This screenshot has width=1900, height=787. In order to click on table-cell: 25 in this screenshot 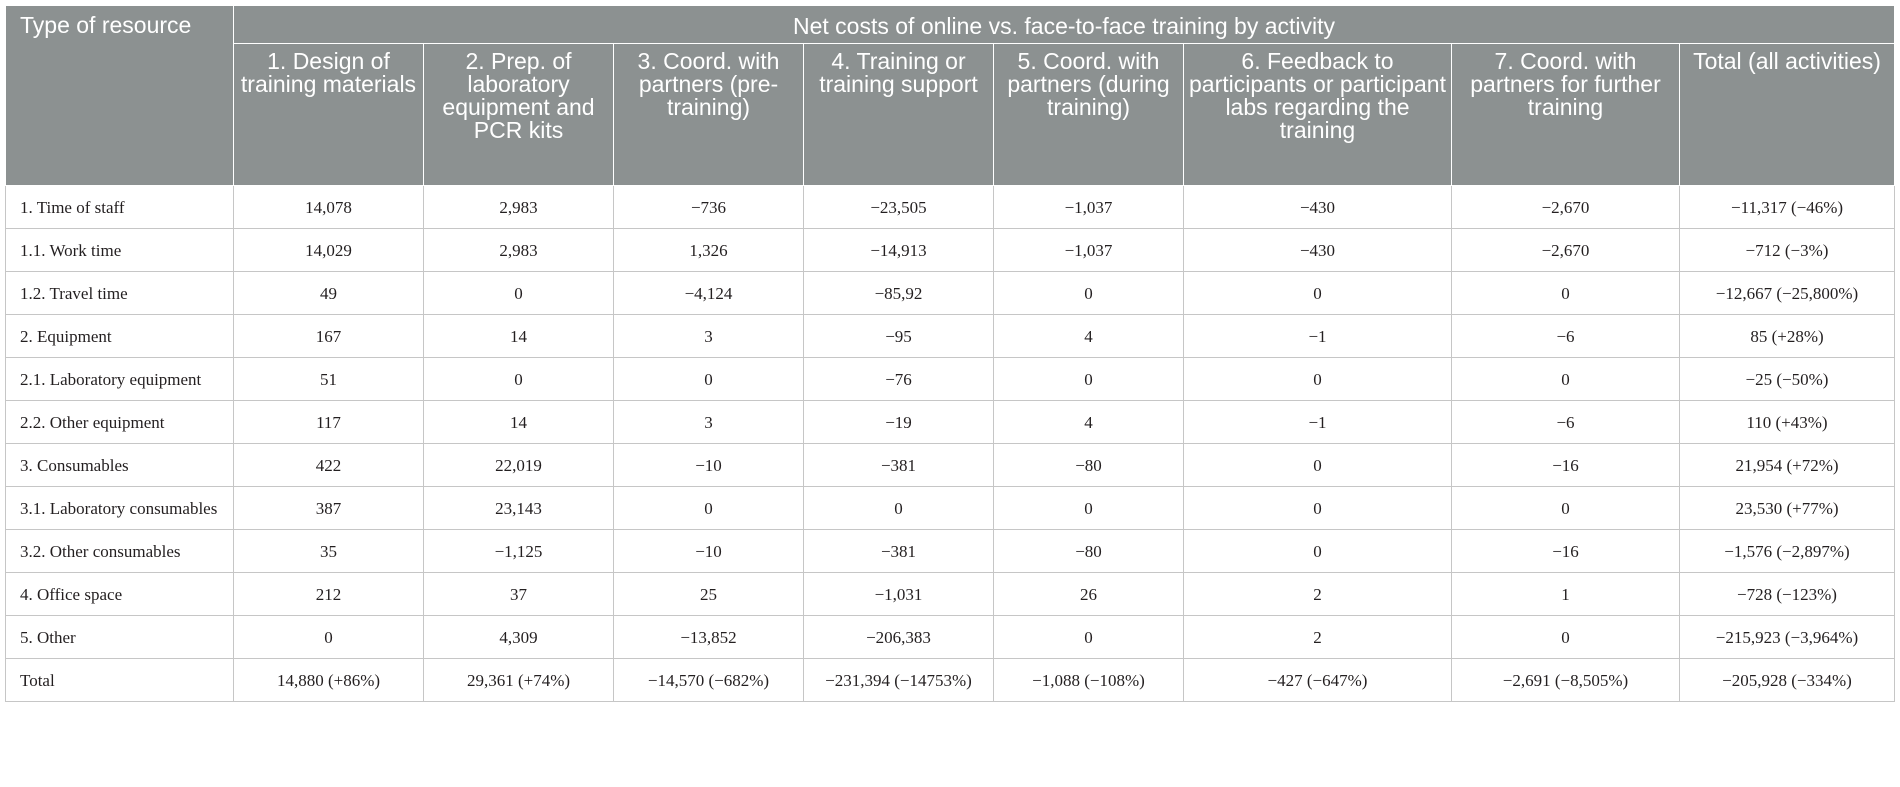, I will do `click(708, 594)`.